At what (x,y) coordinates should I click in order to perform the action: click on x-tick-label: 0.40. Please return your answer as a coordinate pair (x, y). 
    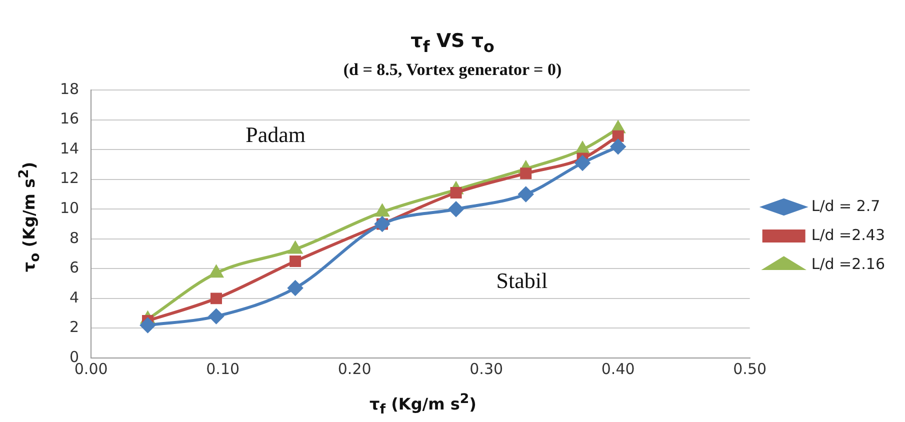
    Looking at the image, I should click on (618, 369).